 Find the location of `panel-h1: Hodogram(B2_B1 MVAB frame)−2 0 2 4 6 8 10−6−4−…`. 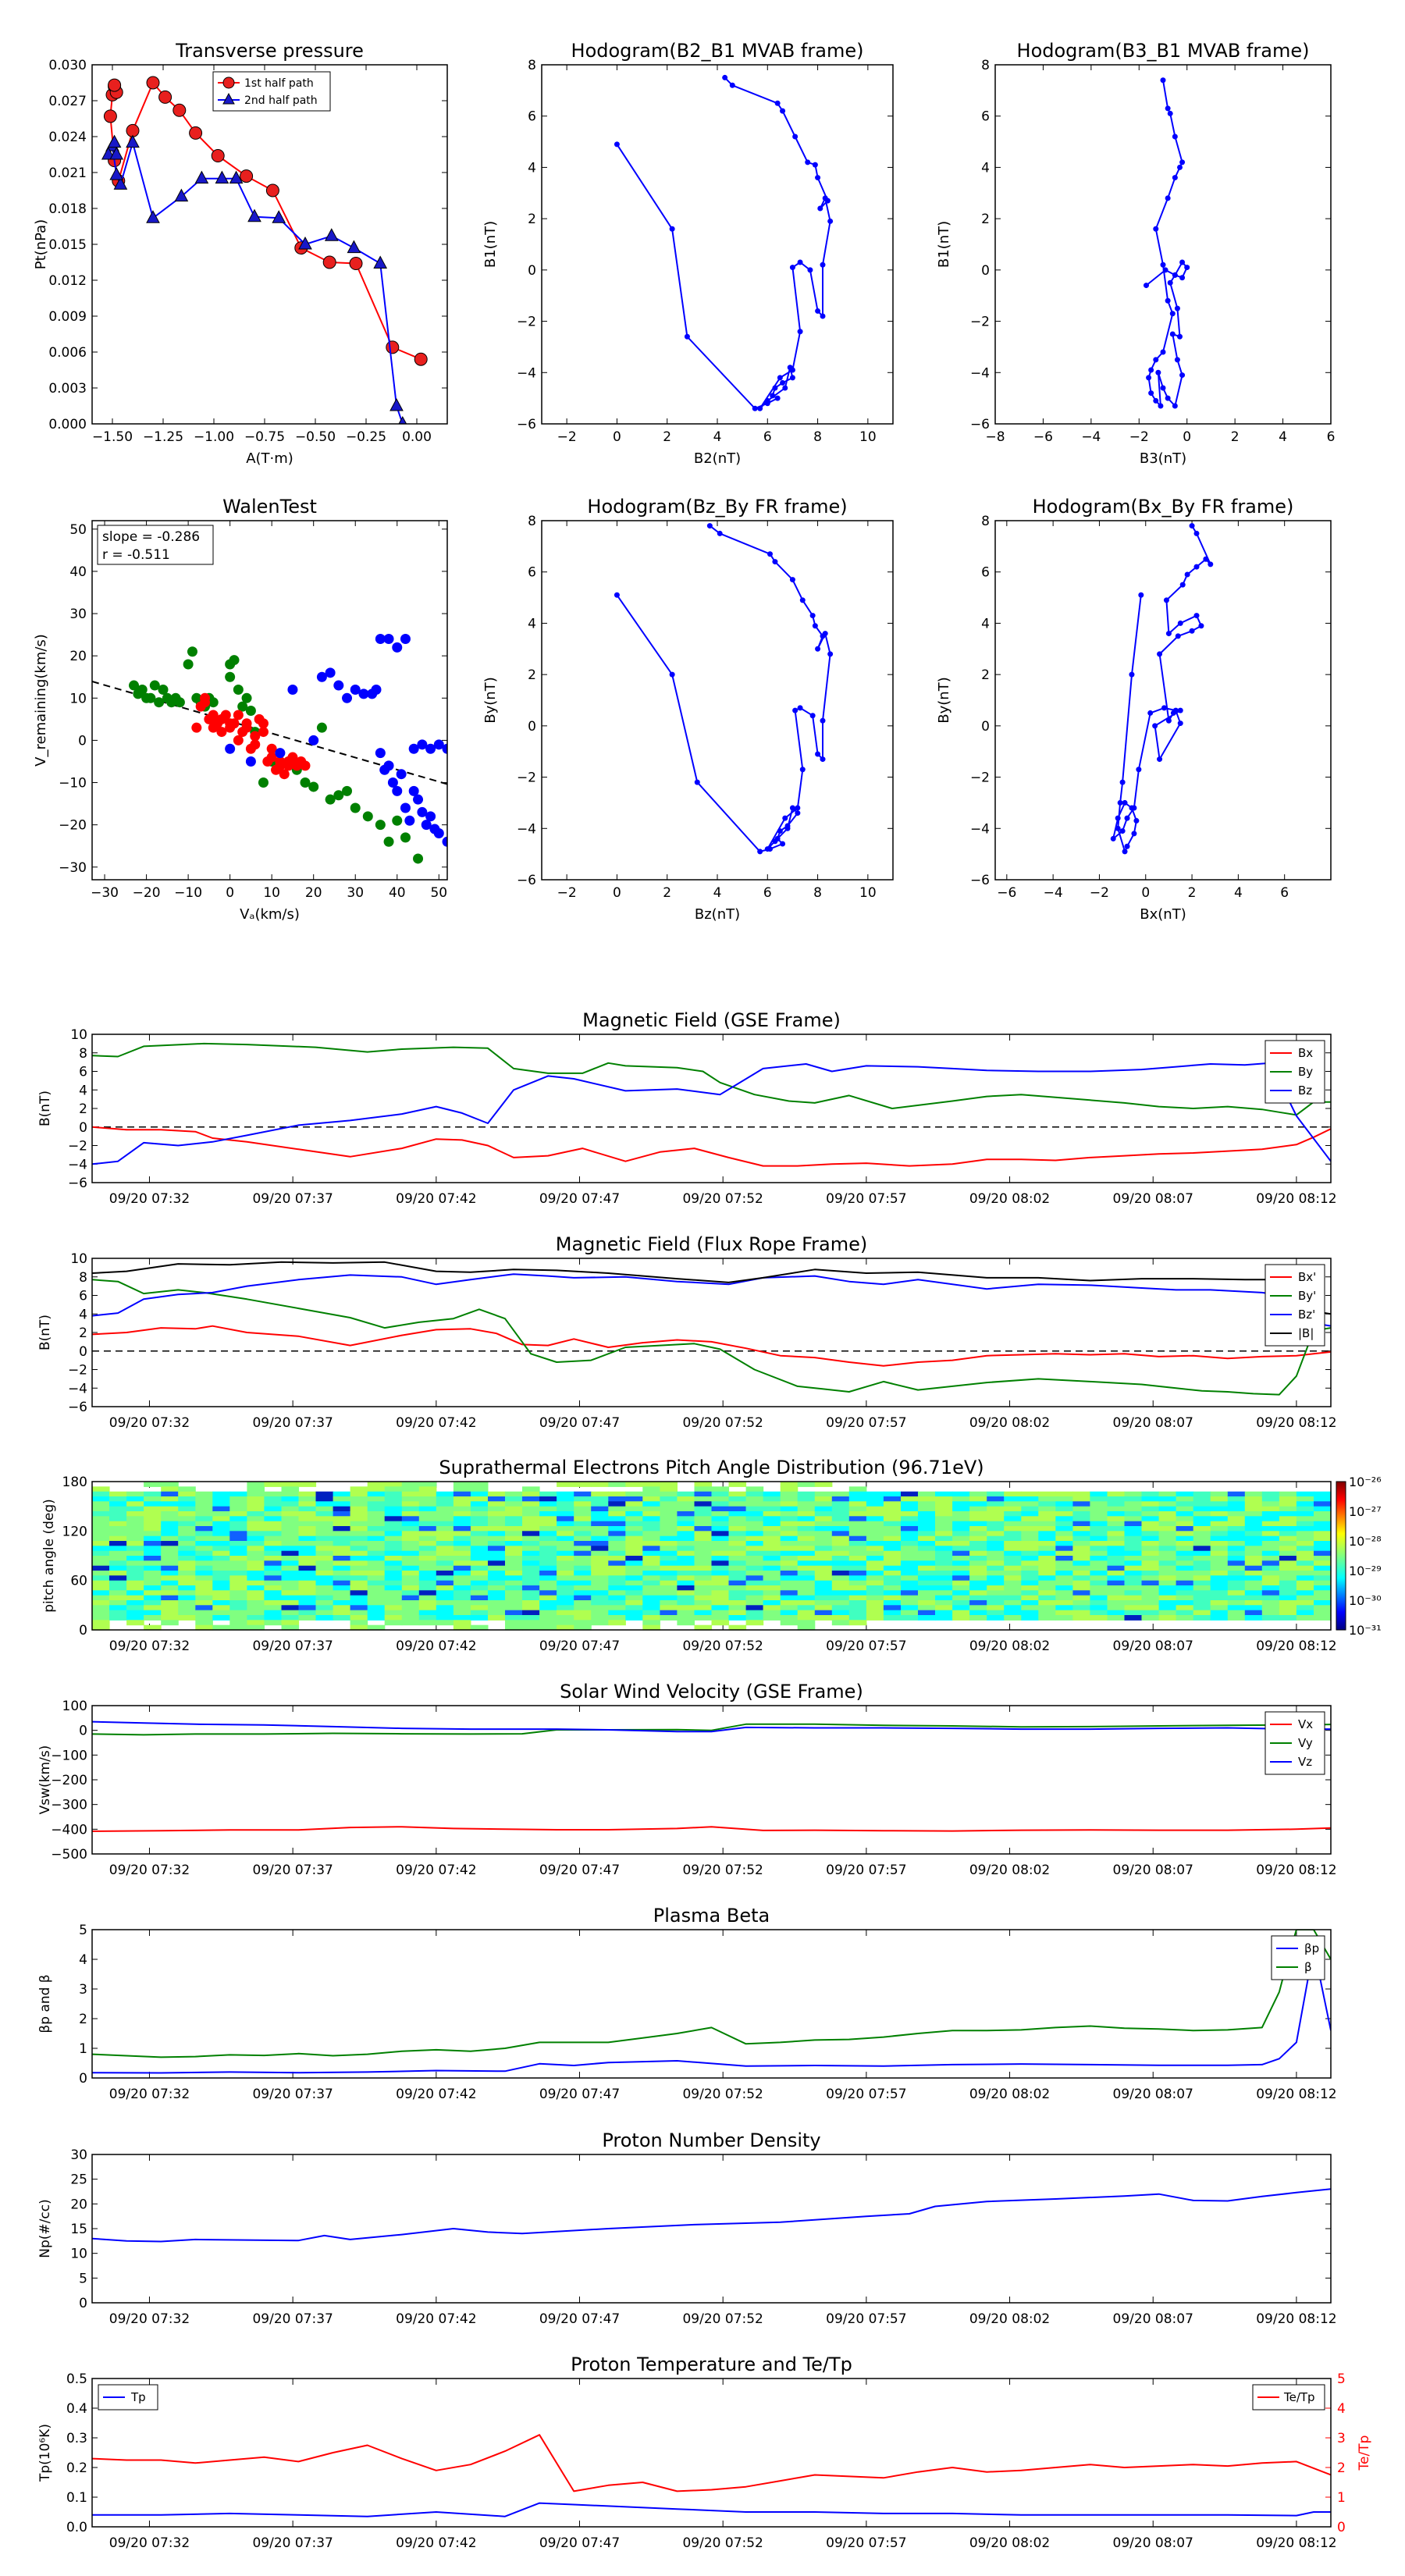

panel-h1: Hodogram(B2_B1 MVAB frame)−2 0 2 4 6 8 10−6−4−… is located at coordinates (688, 253).